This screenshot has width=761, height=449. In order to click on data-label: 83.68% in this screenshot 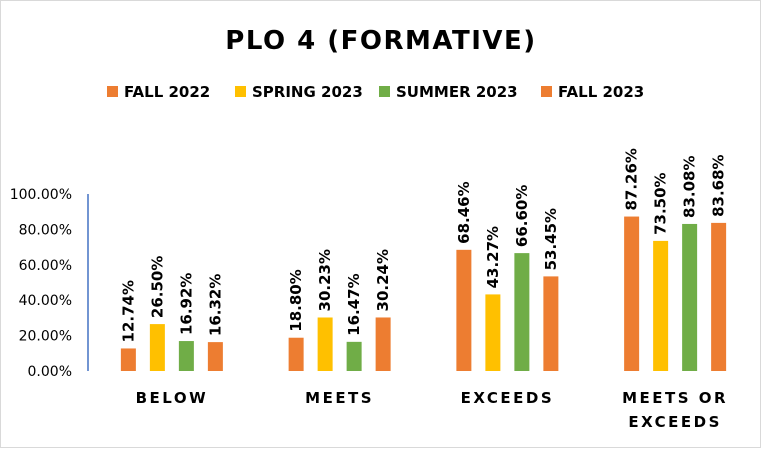, I will do `click(719, 185)`.